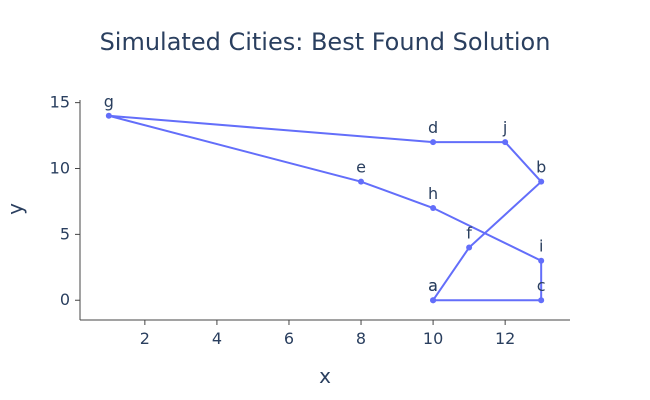  What do you see at coordinates (108, 115) in the screenshot?
I see `city-point-g` at bounding box center [108, 115].